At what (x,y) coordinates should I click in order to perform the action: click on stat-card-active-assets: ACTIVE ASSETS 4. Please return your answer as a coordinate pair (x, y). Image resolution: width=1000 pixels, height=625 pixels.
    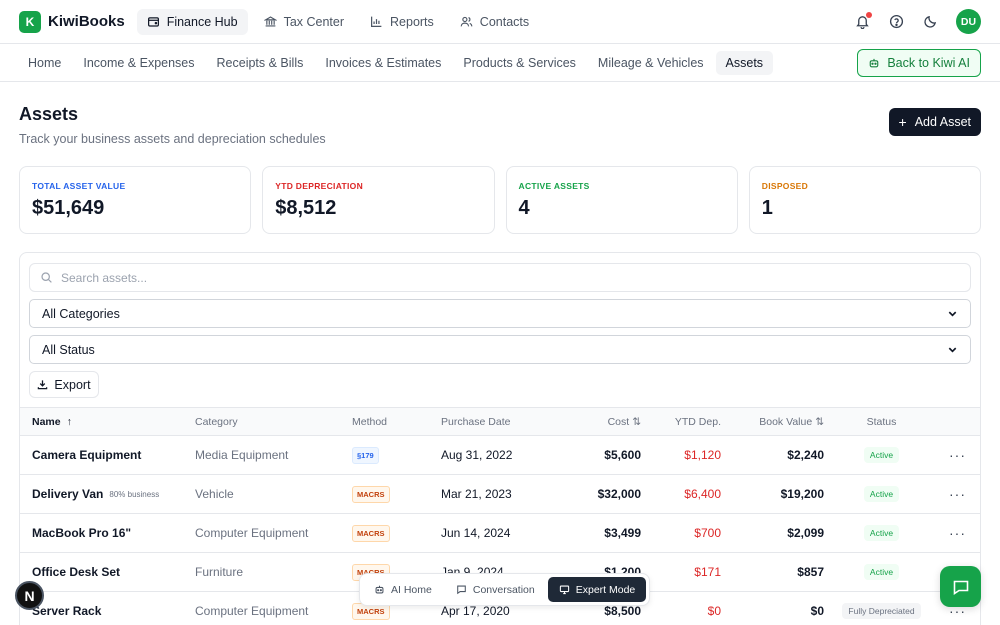
    Looking at the image, I should click on (621, 200).